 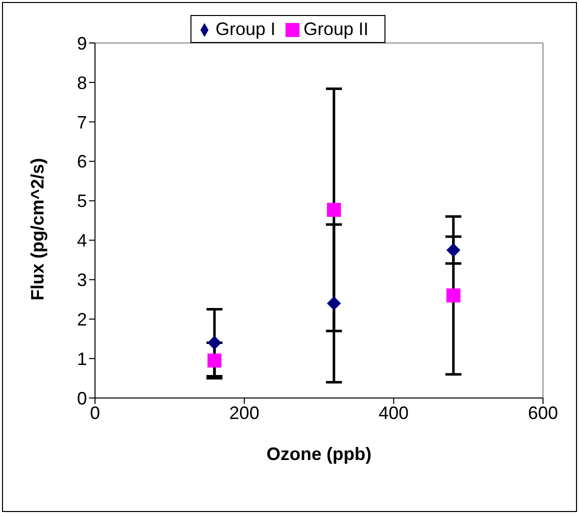 What do you see at coordinates (81, 122) in the screenshot?
I see `y-tick-label: 7` at bounding box center [81, 122].